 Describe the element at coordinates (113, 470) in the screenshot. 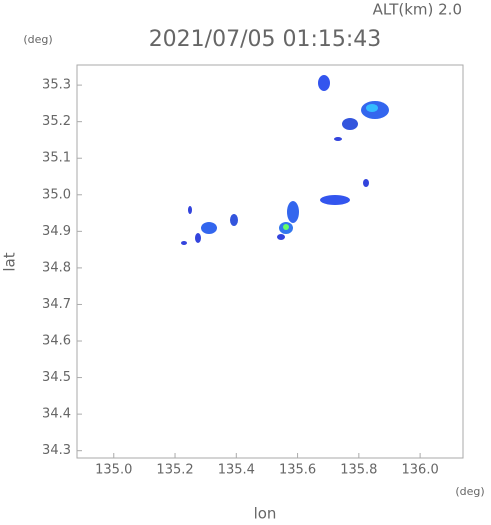

I see `x-tick-label: 135.0` at that location.